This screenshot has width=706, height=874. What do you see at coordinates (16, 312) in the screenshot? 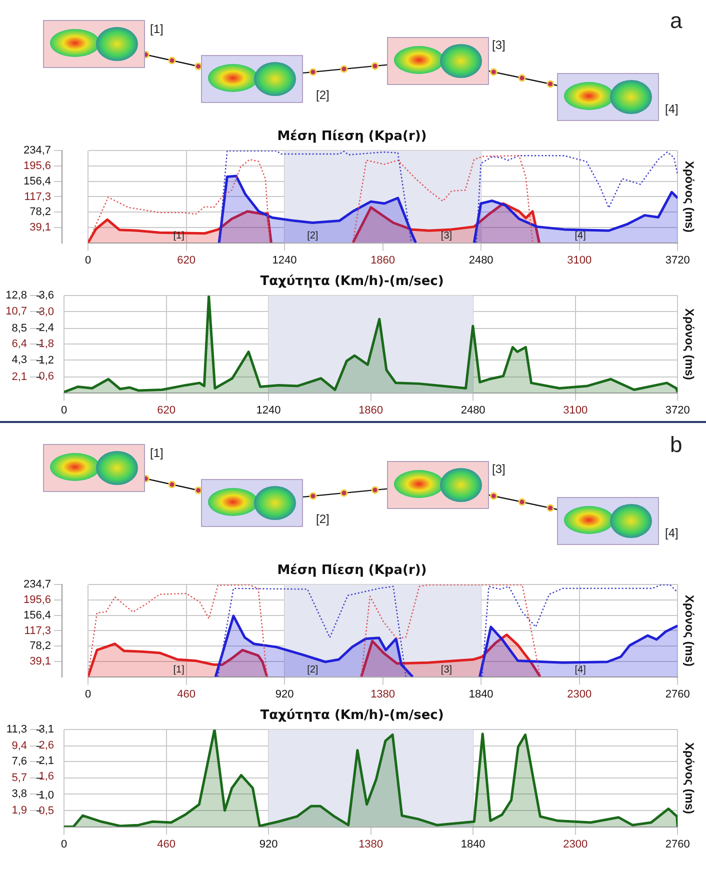
I see `y-tick-label: 10,7` at bounding box center [16, 312].